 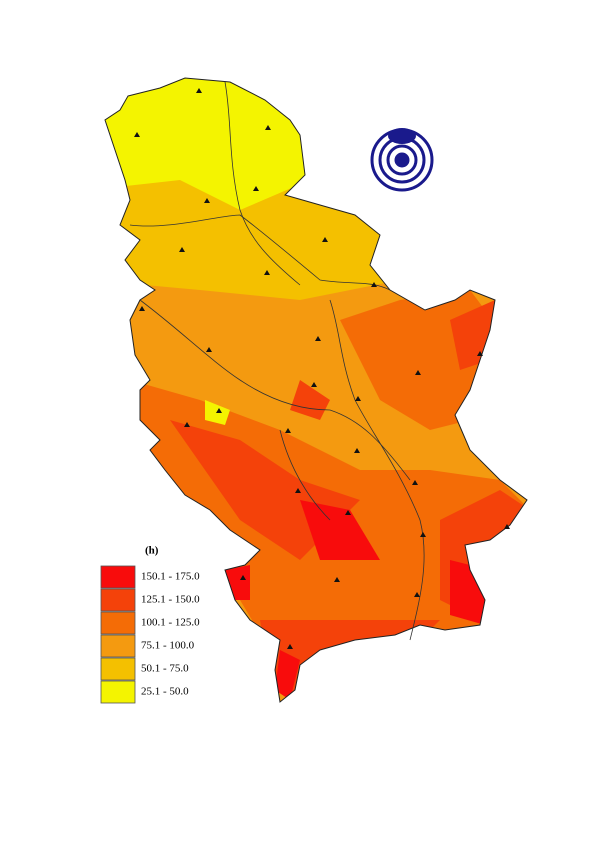 I want to click on legend-title: (h), so click(x=152, y=551).